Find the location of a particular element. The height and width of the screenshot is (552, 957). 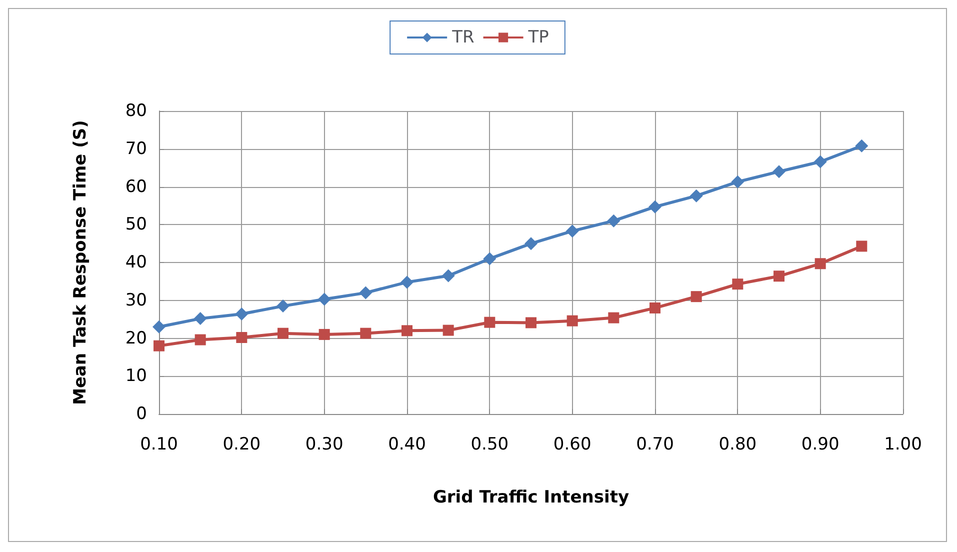

y-tick-label: 30 is located at coordinates (136, 300).